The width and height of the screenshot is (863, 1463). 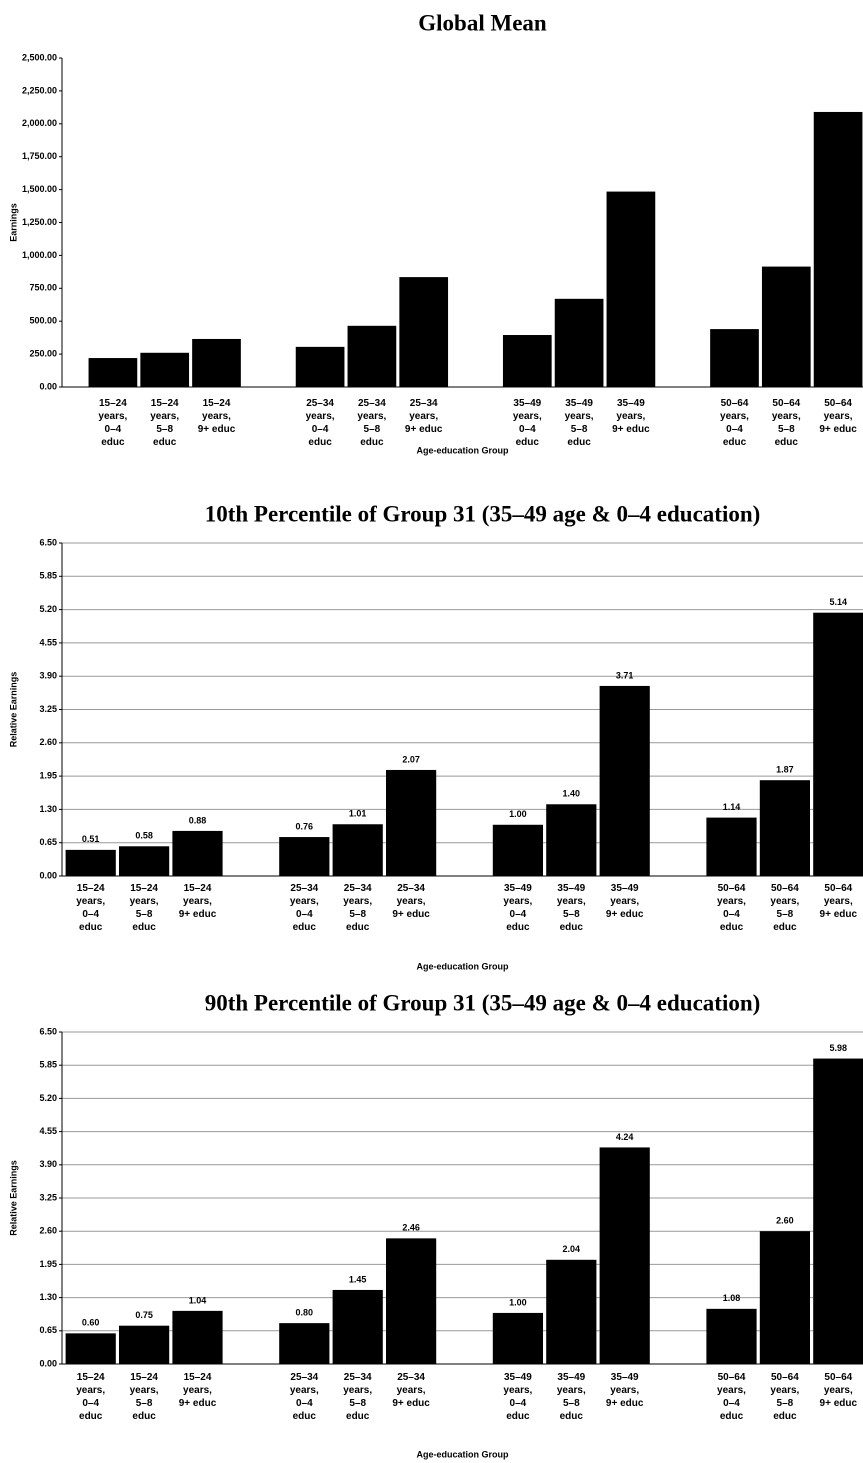 I want to click on value-label: 1.01, so click(x=358, y=814).